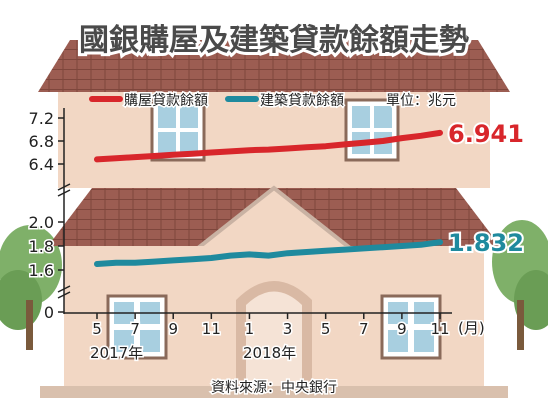 This screenshot has width=548, height=414. Describe the element at coordinates (250, 329) in the screenshot. I see `x-tick-label: 1` at that location.